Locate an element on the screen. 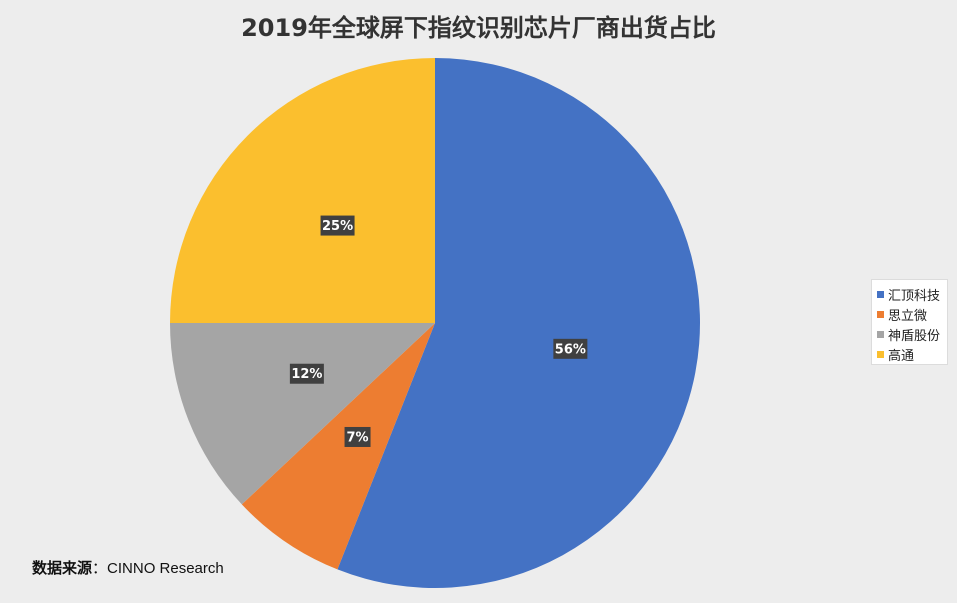 This screenshot has width=957, height=603. legend-item-silead: 思立微 is located at coordinates (912, 314).